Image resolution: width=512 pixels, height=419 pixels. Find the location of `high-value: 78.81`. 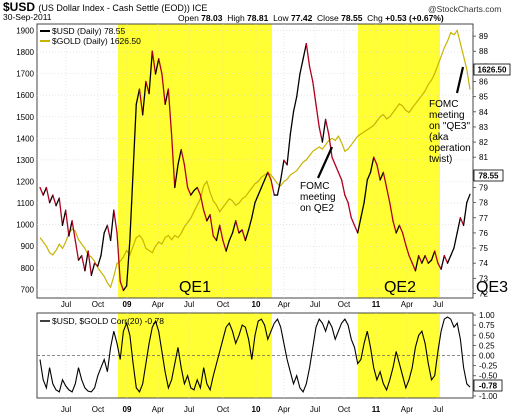

high-value: 78.81 is located at coordinates (258, 18).